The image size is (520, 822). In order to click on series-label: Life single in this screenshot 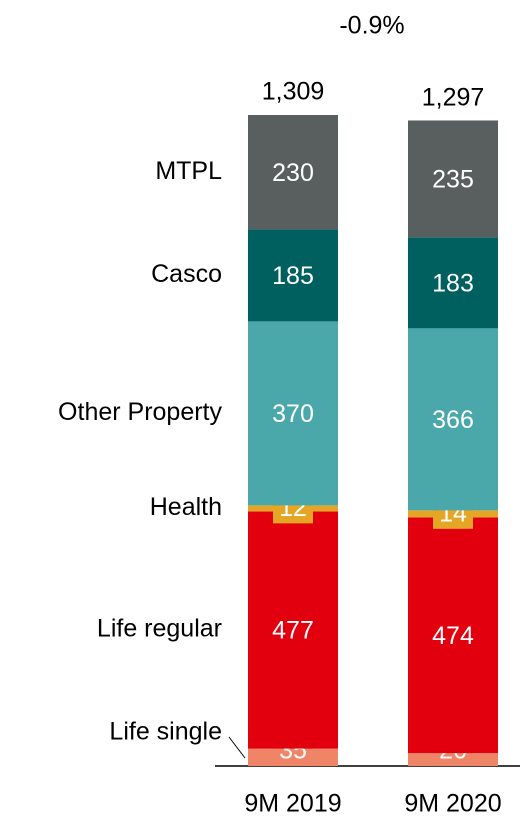, I will do `click(165, 732)`.